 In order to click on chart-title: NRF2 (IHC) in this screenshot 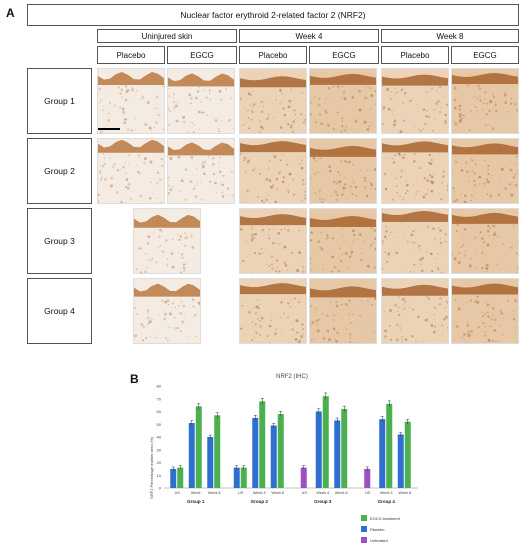, I will do `click(292, 377)`.